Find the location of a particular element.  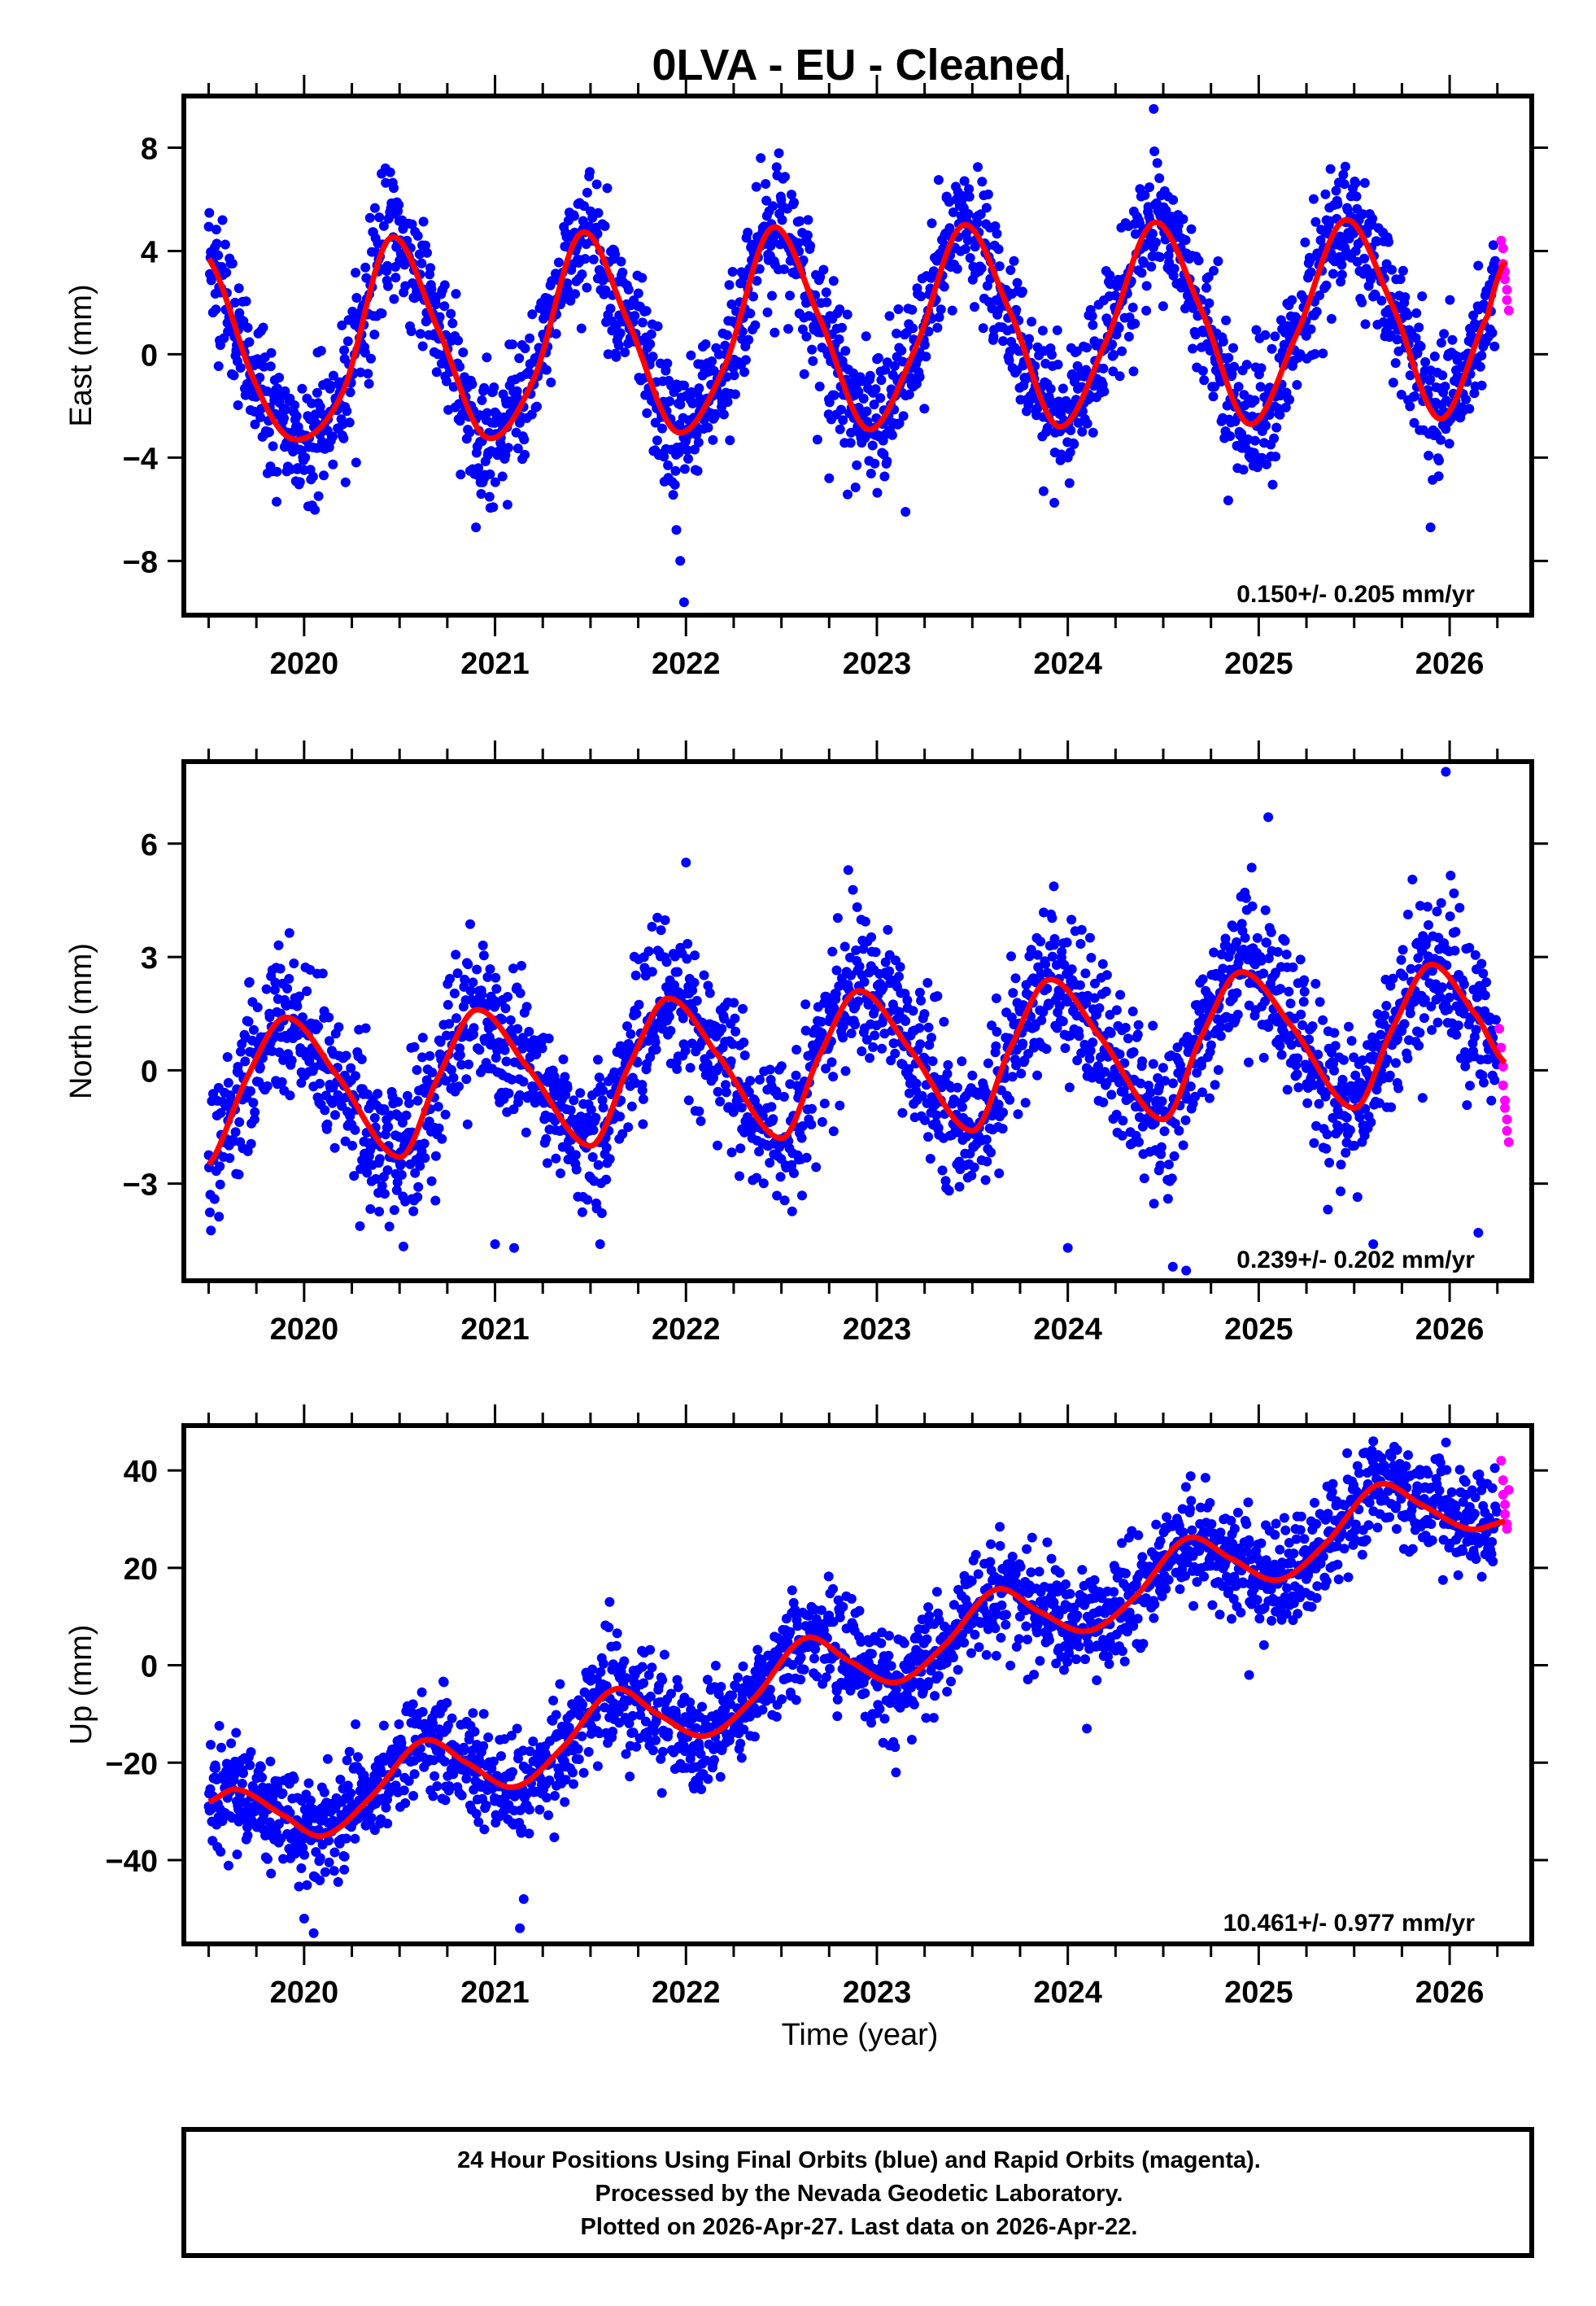

y-tick-label: −8 is located at coordinates (140, 562).